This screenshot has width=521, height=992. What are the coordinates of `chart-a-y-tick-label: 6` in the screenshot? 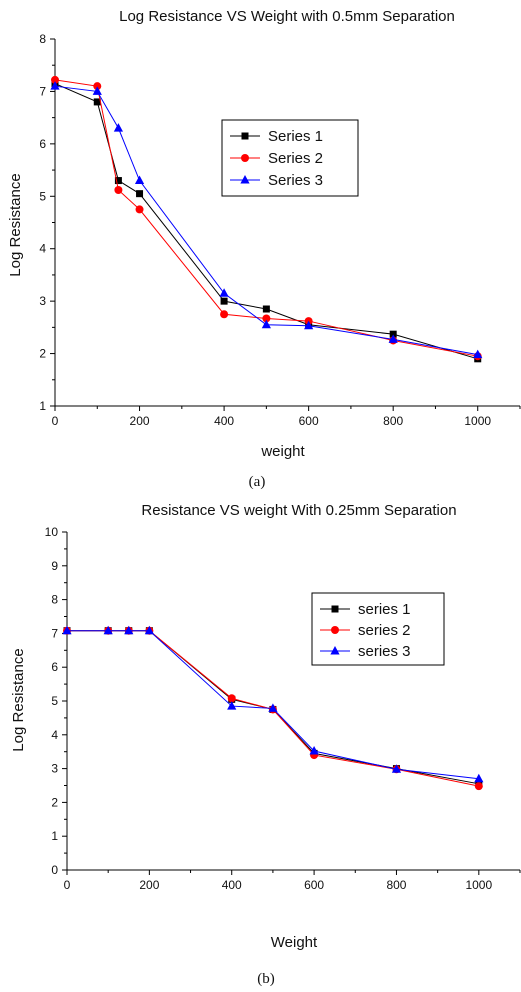 It's located at (42, 144).